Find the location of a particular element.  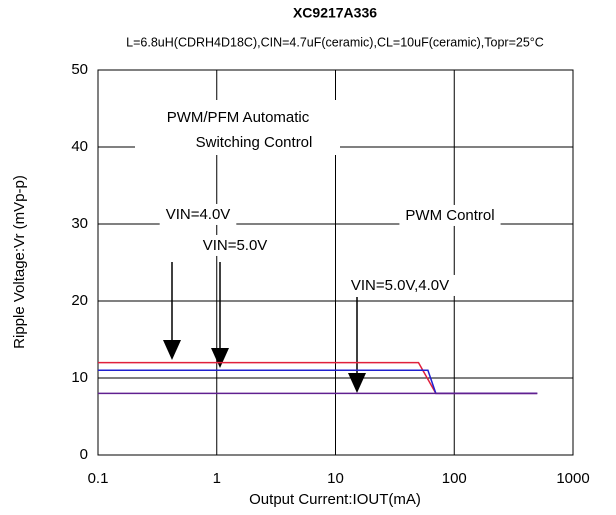

series-line is located at coordinates (318, 382).